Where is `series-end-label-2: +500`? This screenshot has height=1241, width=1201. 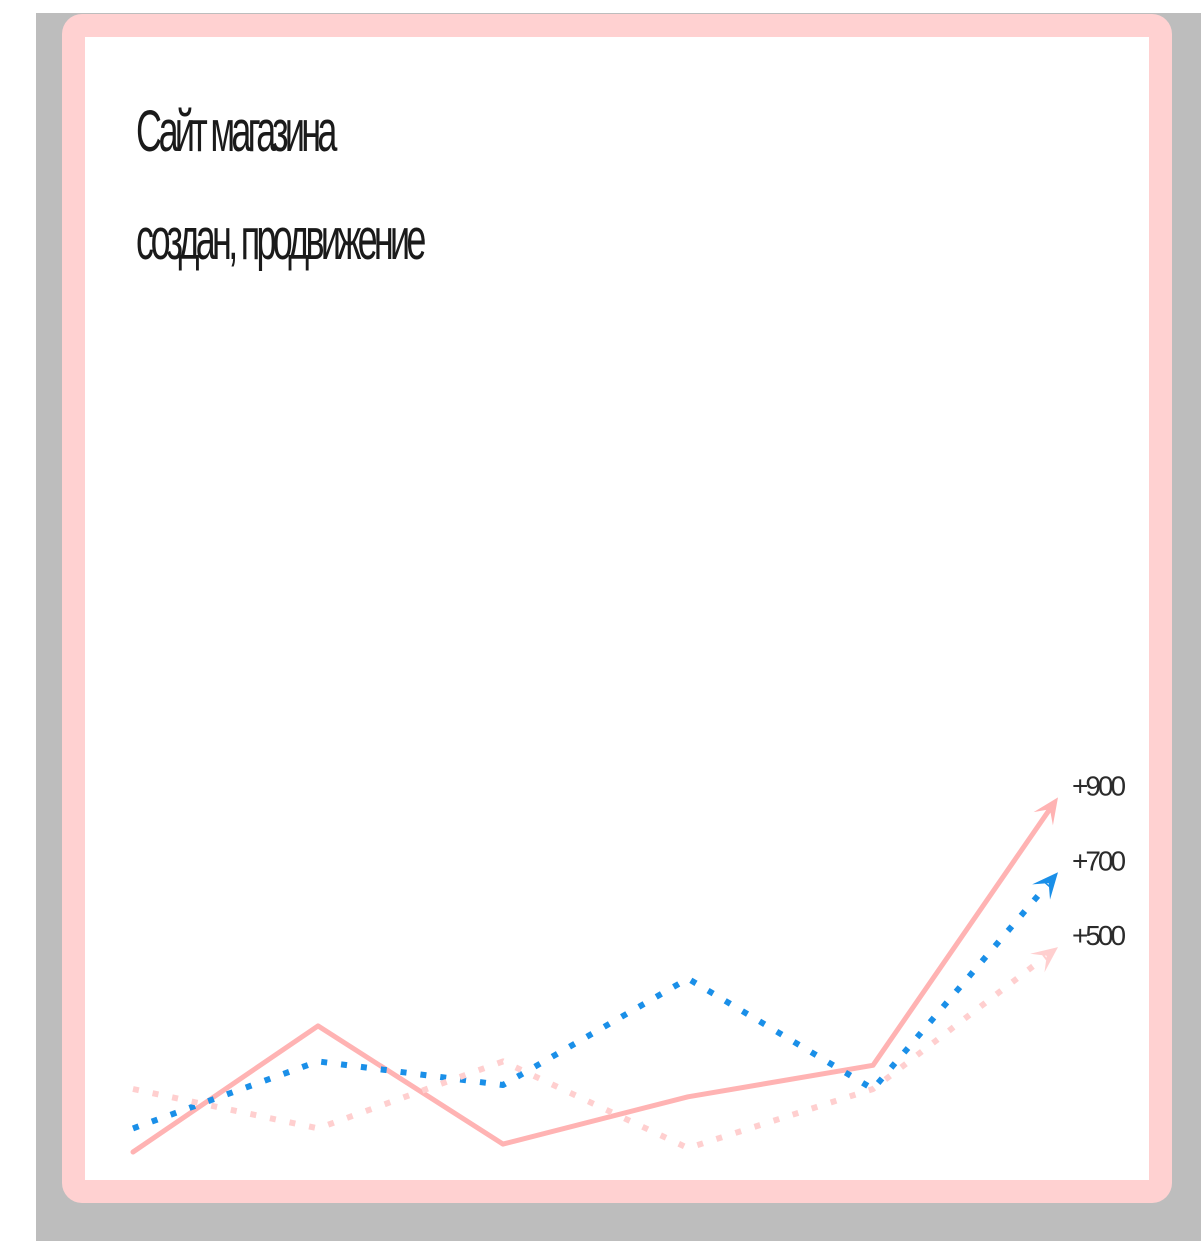 series-end-label-2: +500 is located at coordinates (1098, 935).